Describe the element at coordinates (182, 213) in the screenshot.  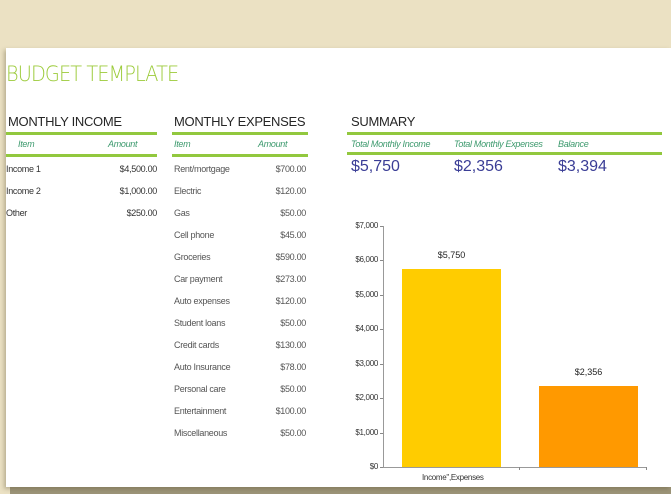
I see `expenses-item-label: Gas` at that location.